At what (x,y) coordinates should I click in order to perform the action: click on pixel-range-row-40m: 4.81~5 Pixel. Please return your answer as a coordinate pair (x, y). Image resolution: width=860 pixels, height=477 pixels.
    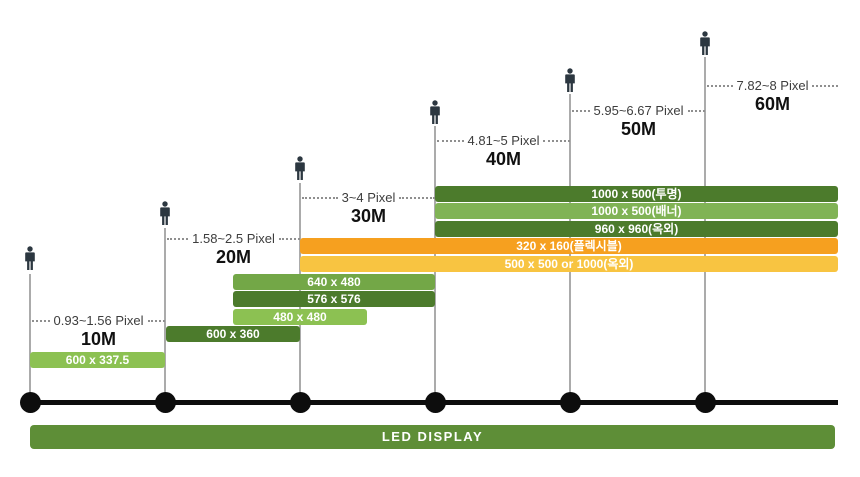
    Looking at the image, I should click on (504, 140).